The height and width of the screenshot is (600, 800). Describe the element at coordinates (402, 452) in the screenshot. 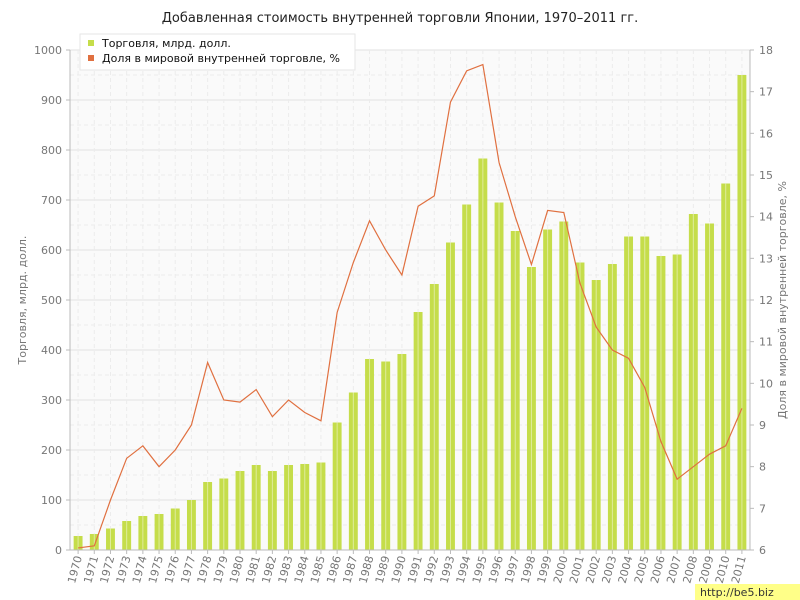

I see `bar-1990` at that location.